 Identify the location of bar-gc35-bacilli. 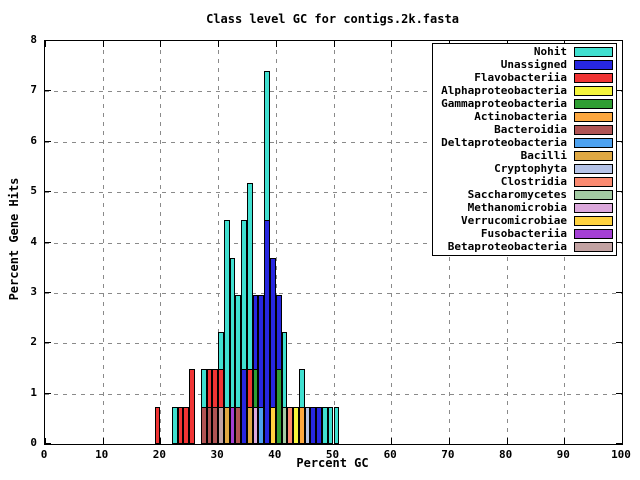
(249, 425).